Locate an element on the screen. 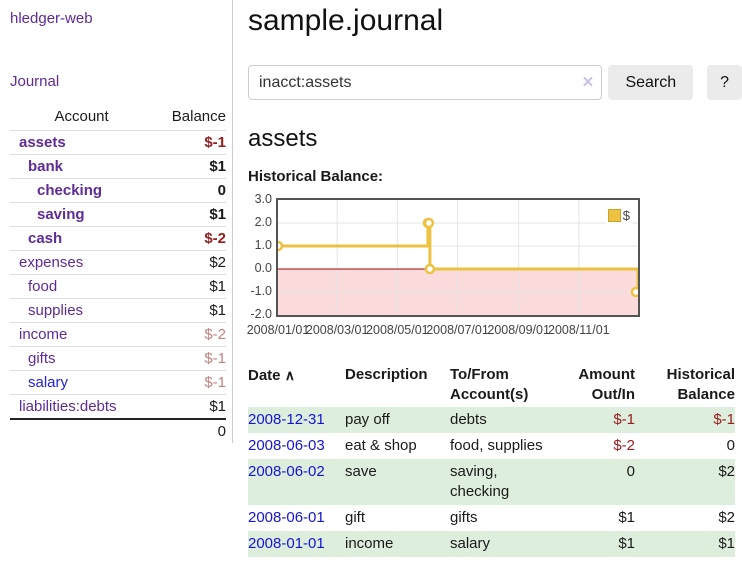  y-axis-tick-label: -2.0 is located at coordinates (261, 314).